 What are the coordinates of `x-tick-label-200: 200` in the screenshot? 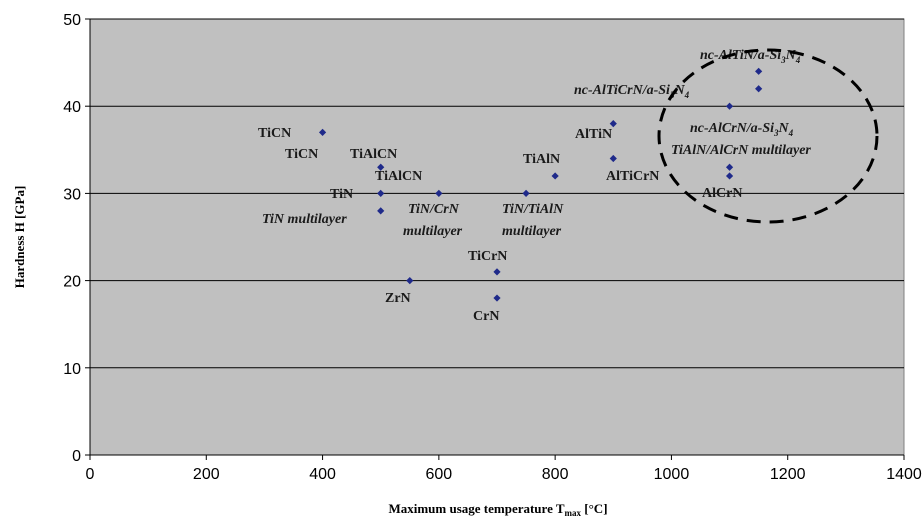 It's located at (206, 474).